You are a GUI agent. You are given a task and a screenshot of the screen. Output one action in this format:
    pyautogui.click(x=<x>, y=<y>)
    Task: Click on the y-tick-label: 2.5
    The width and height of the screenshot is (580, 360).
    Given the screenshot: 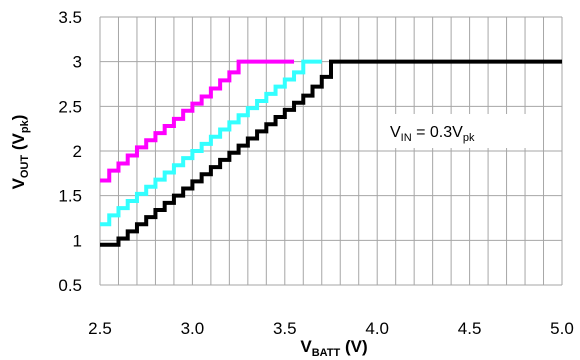 What is the action you would take?
    pyautogui.click(x=70, y=106)
    